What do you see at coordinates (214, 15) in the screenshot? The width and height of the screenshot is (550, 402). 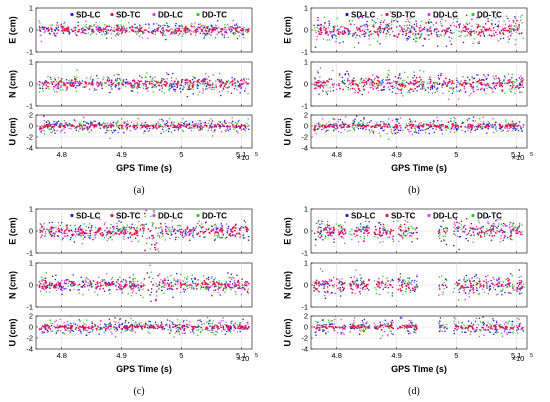 I see `legend-label-dd-tc: DD-TC` at bounding box center [214, 15].